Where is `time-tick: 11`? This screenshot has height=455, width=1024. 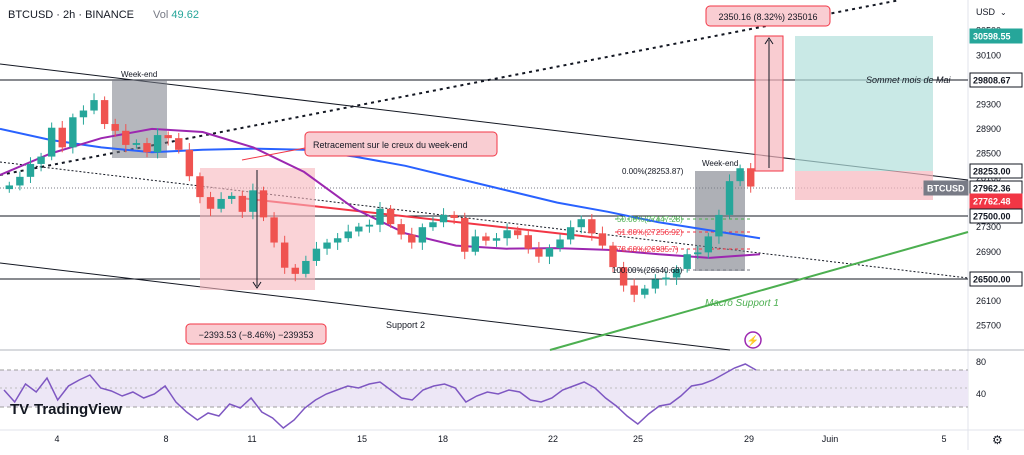
time-tick: 11 is located at coordinates (251, 439).